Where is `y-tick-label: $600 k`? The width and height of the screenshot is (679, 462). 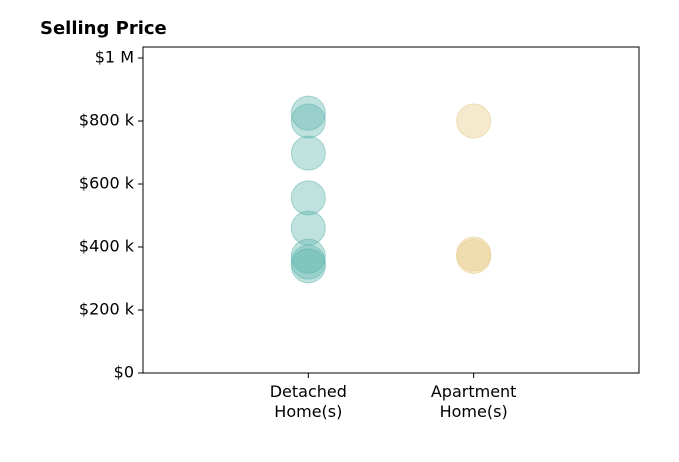 y-tick-label: $600 k is located at coordinates (107, 183).